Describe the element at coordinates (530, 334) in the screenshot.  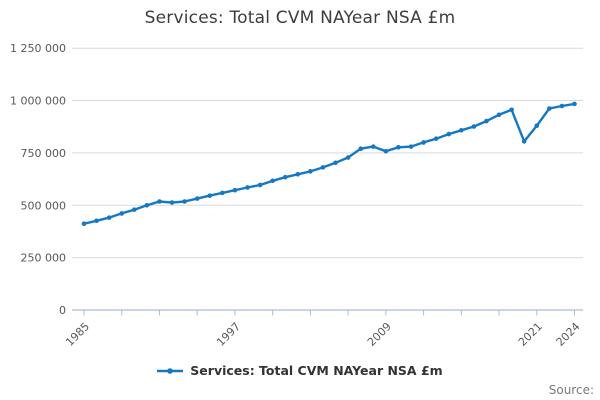
I see `x-axis-tick-label: 2021` at that location.